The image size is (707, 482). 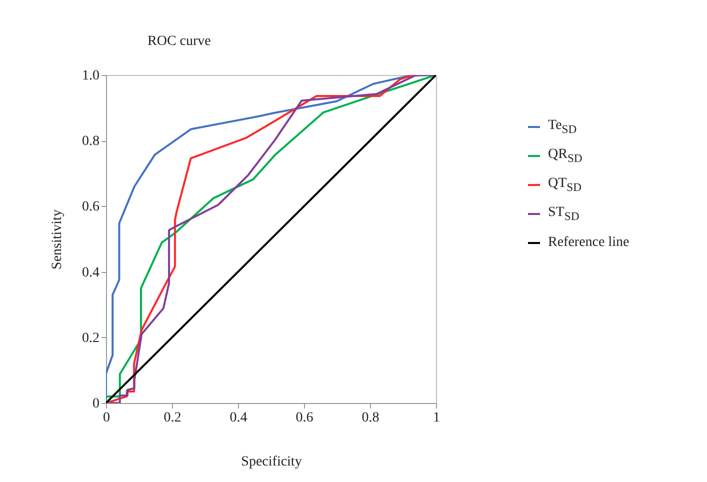 What do you see at coordinates (271, 462) in the screenshot?
I see `x-axis-title: Specificity` at bounding box center [271, 462].